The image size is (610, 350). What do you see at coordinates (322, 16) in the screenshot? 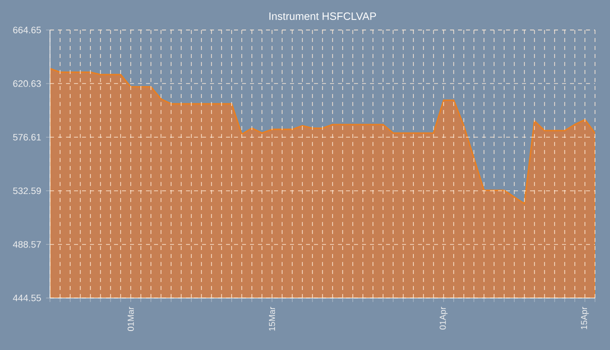
I see `chart-title: Instrument HSFCLVAP` at bounding box center [322, 16].